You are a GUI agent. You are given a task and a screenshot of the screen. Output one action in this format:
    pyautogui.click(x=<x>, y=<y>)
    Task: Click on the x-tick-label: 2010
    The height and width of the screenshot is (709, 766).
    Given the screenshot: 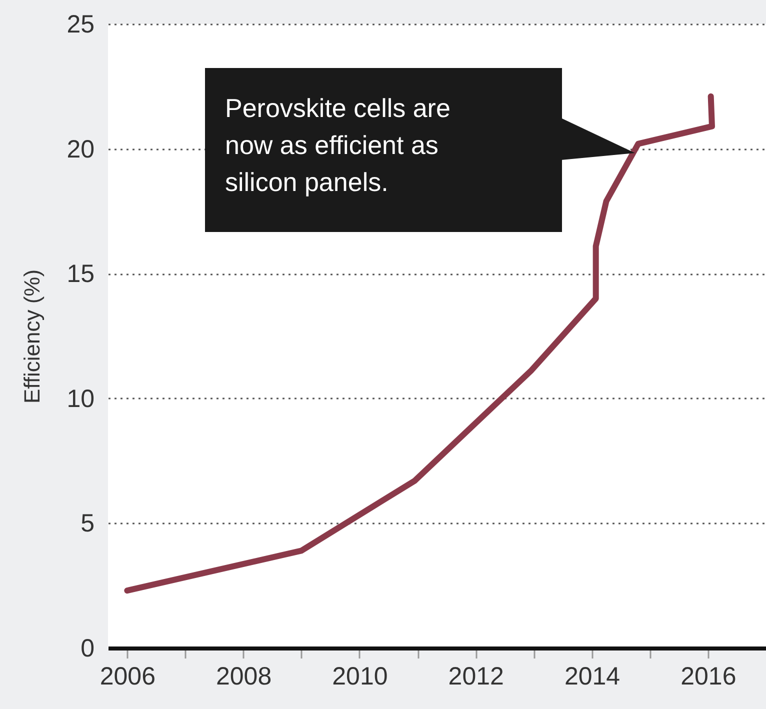 What is the action you would take?
    pyautogui.click(x=360, y=676)
    